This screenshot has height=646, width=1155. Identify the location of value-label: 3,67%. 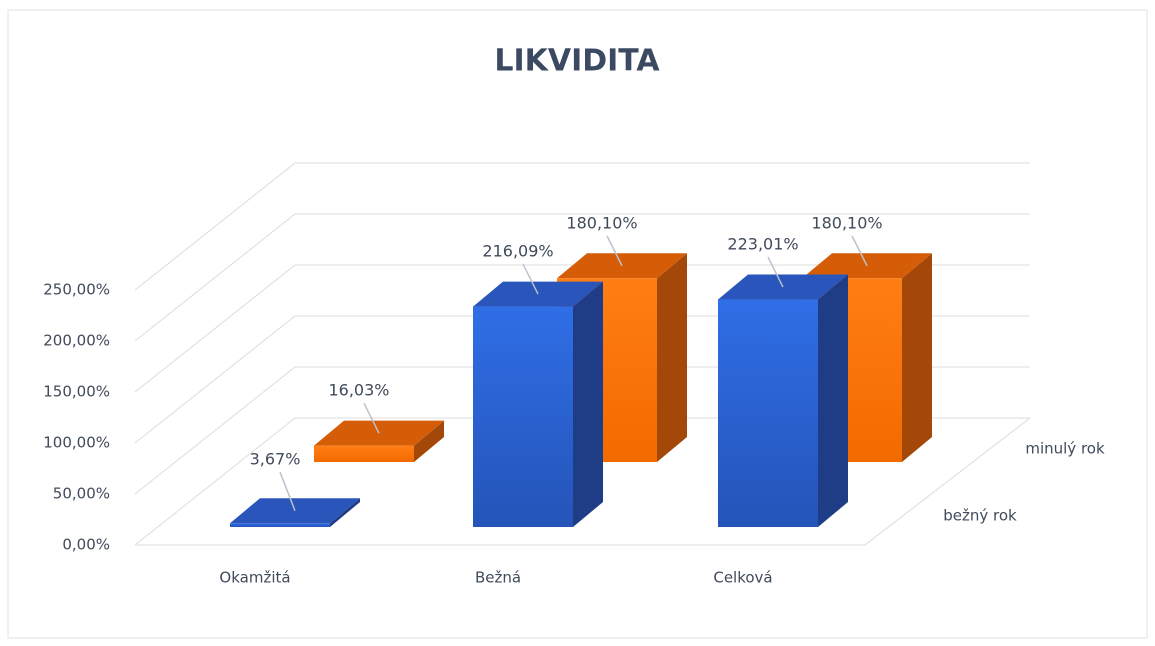
(275, 459).